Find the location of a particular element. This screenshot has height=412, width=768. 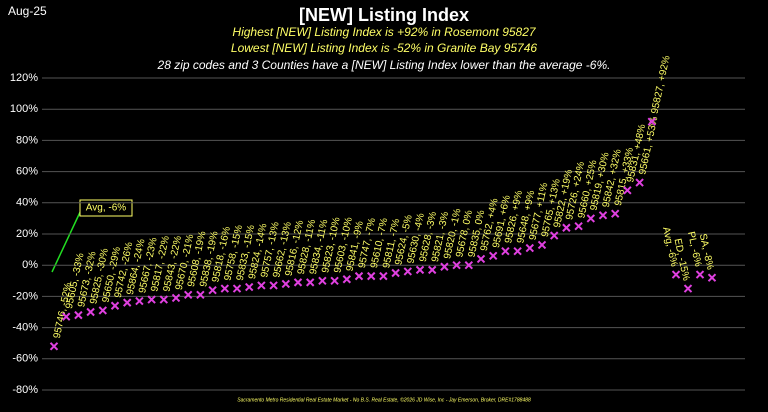

y-tick-label: 120% is located at coordinates (24, 78).